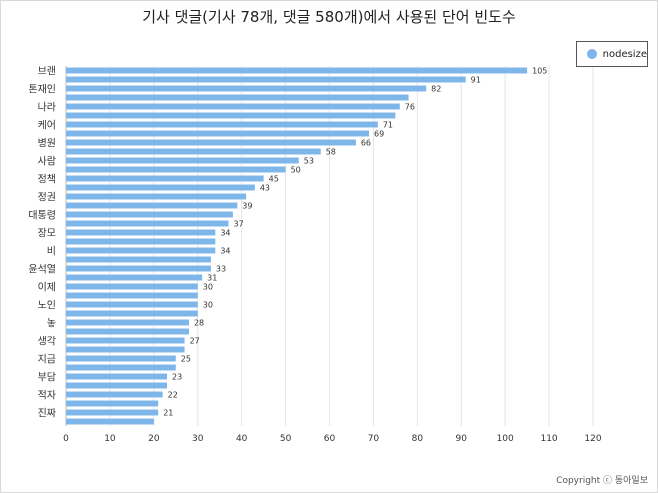 Image resolution: width=658 pixels, height=493 pixels. Describe the element at coordinates (374, 439) in the screenshot. I see `x-tick-label: 70` at that location.